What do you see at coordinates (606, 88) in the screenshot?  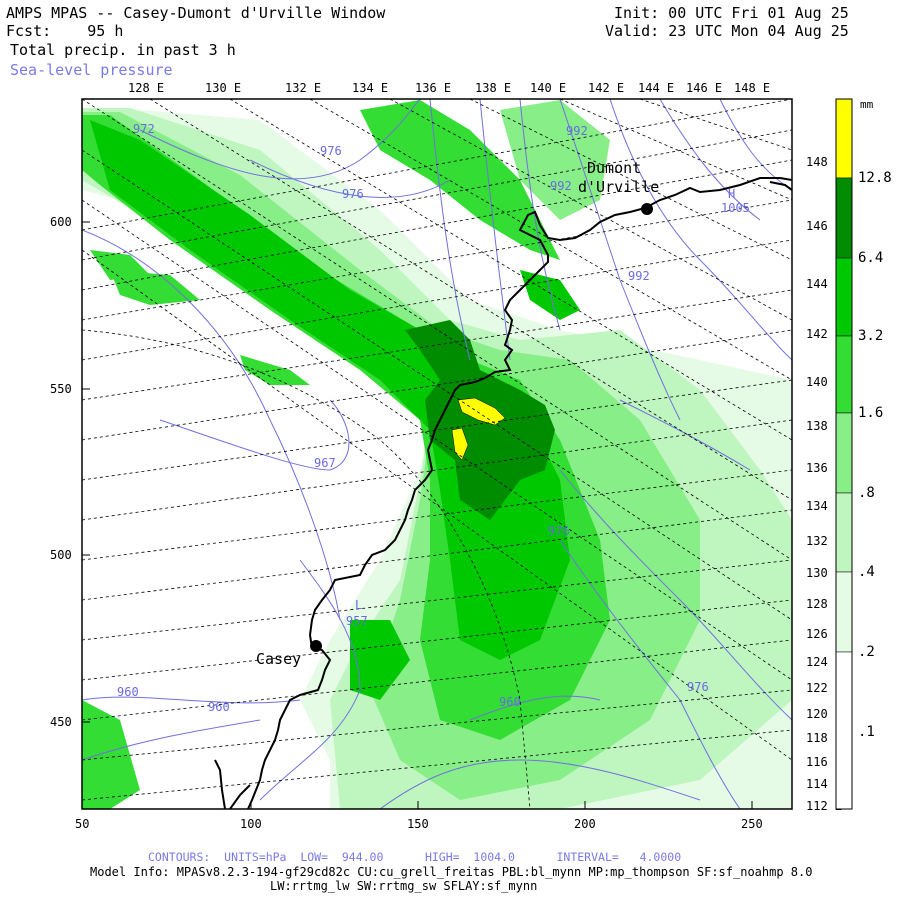 I see `lon-tick-label: 142 E` at bounding box center [606, 88].